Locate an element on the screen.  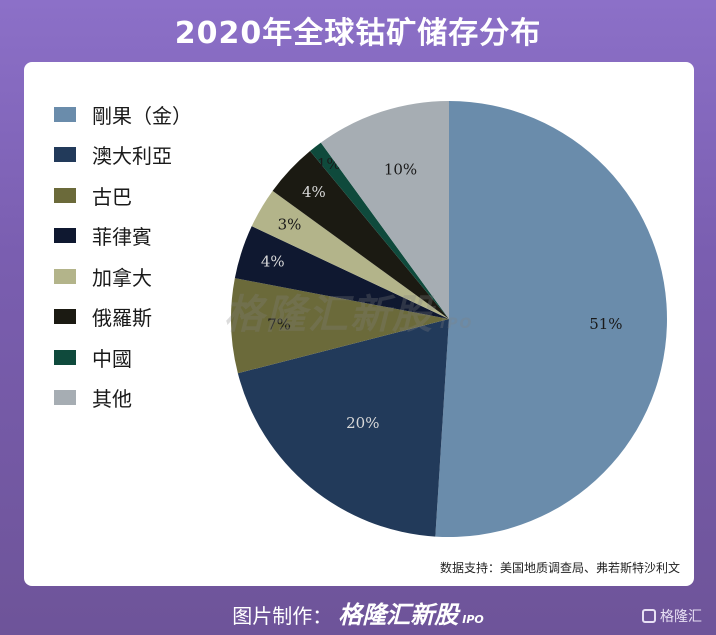
legend-item: 中國 is located at coordinates (123, 357).